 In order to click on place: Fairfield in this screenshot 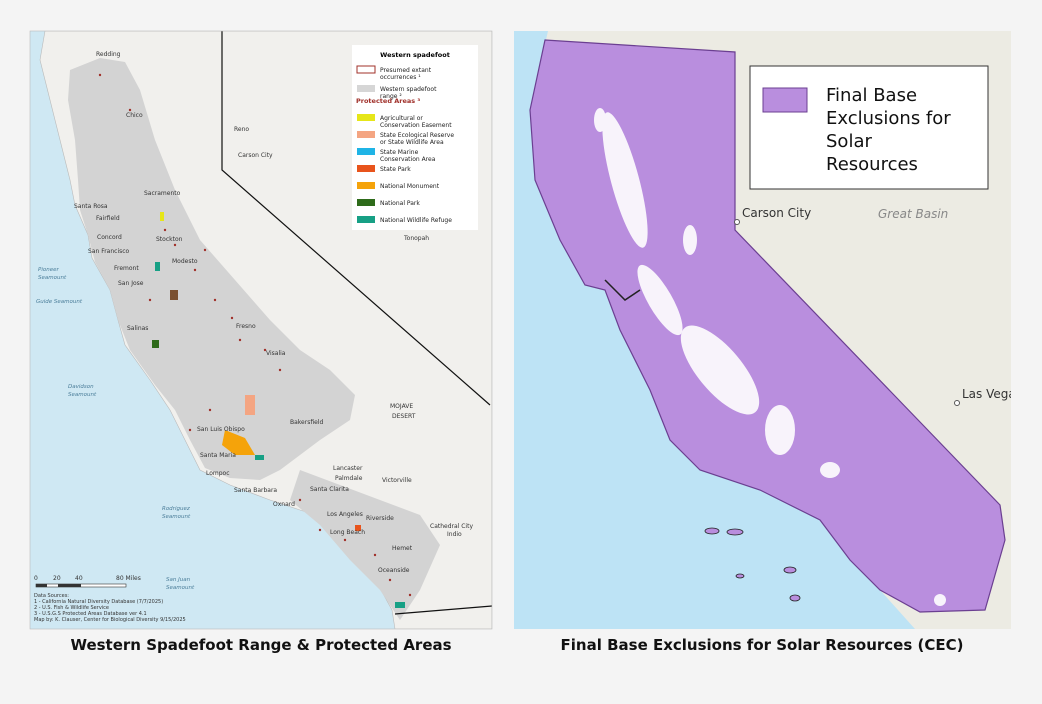, I will do `click(108, 218)`.